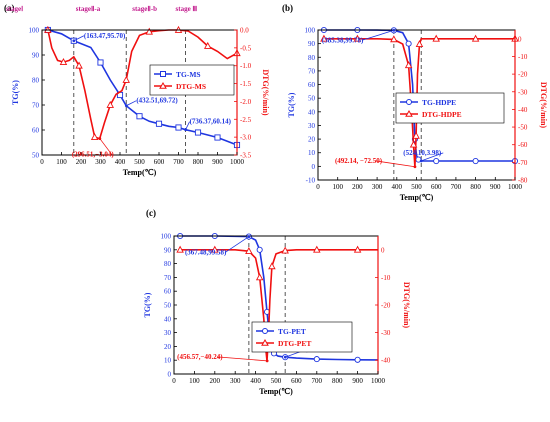 The image size is (550, 422). Describe the element at coordinates (357, 359) in the screenshot. I see `data-point-tg-pet` at that location.